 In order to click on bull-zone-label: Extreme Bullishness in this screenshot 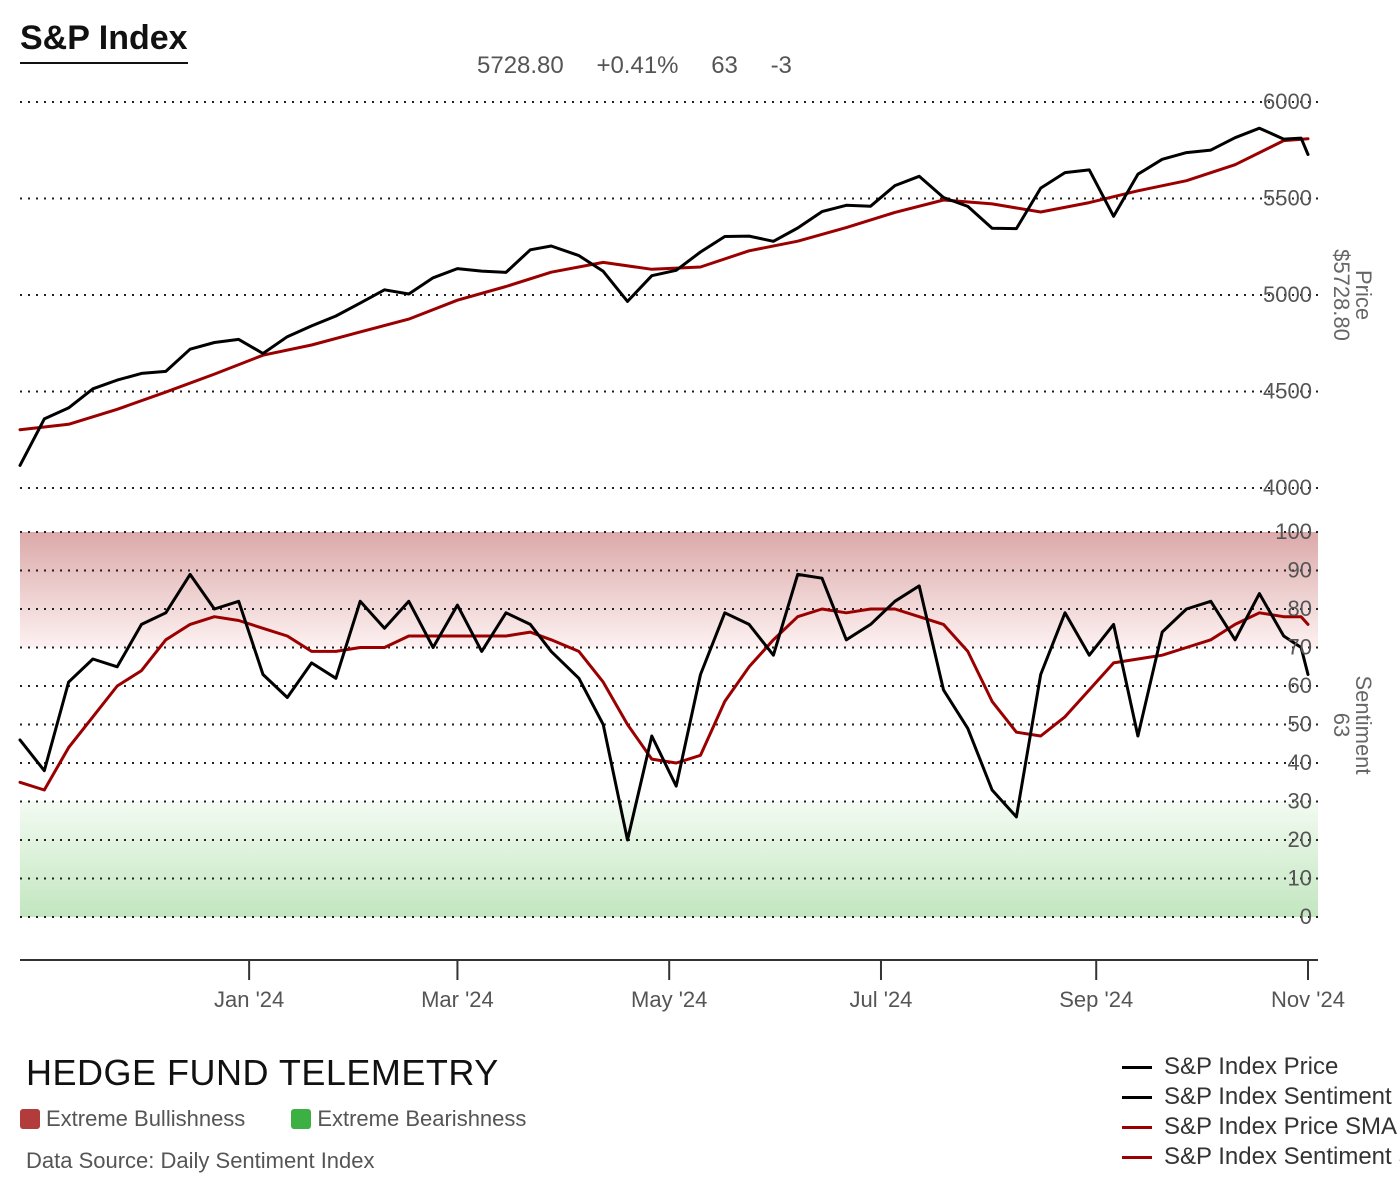, I will do `click(146, 1118)`.